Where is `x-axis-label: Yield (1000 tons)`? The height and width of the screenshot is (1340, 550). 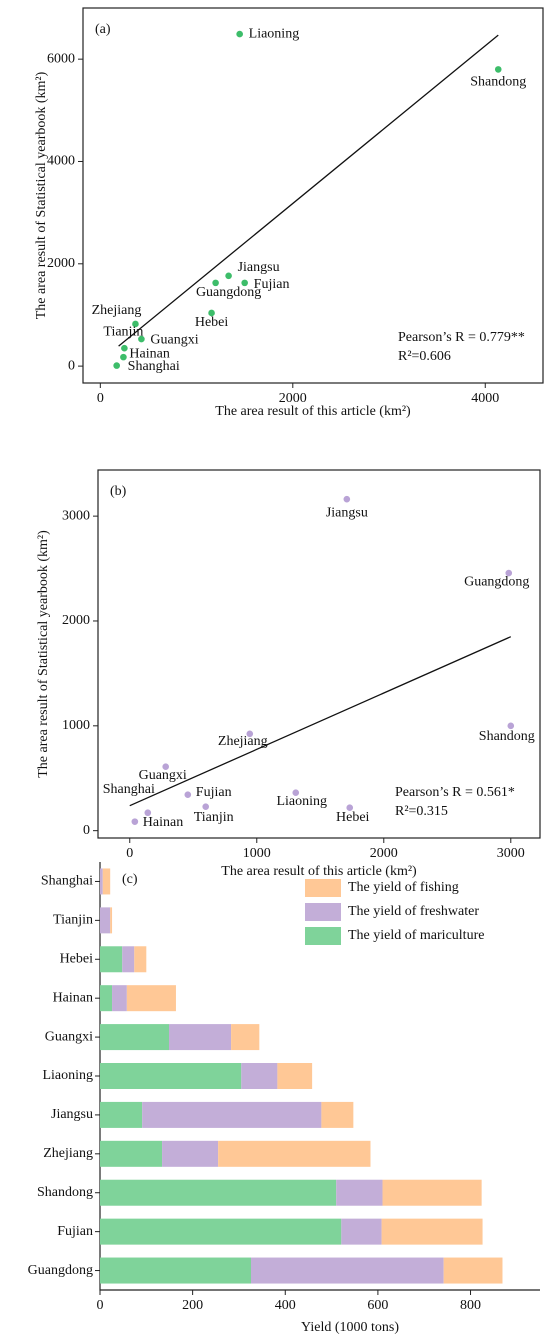 x-axis-label: Yield (1000 tons) is located at coordinates (350, 1327).